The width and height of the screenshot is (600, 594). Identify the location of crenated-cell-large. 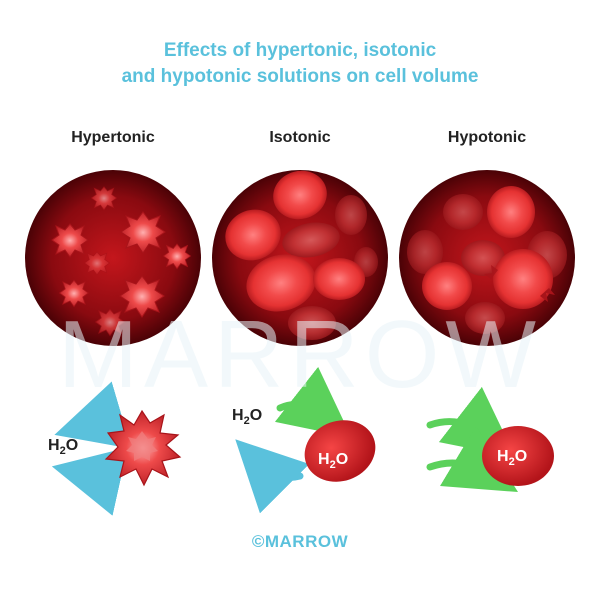
(143, 448).